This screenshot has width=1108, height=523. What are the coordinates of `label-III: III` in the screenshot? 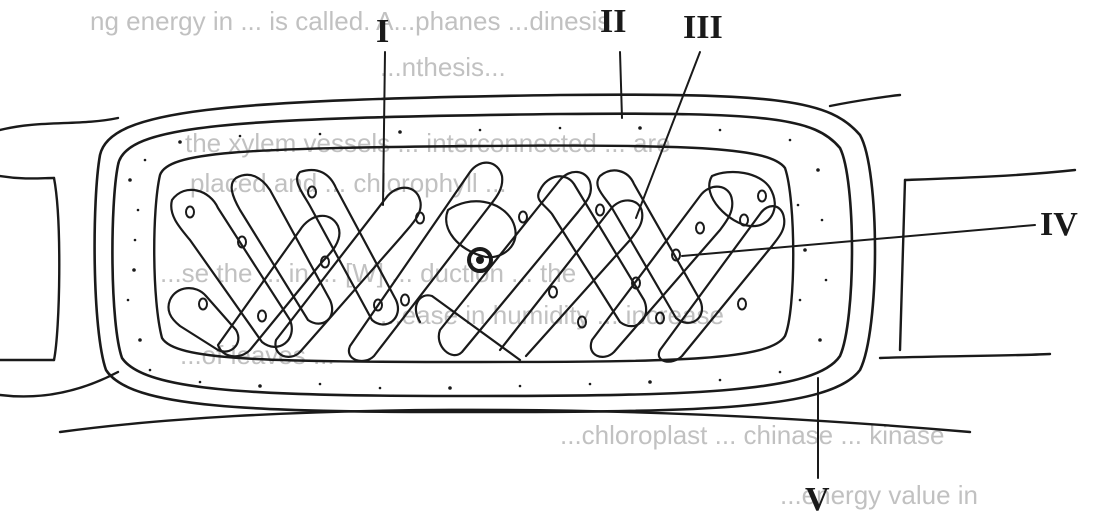 It's located at (703, 27).